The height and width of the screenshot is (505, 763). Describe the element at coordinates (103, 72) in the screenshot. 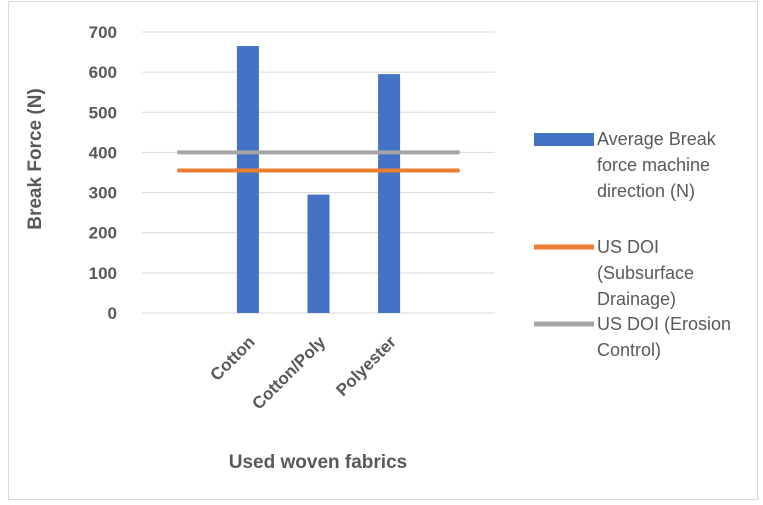

I see `y-tick-label: 600` at that location.